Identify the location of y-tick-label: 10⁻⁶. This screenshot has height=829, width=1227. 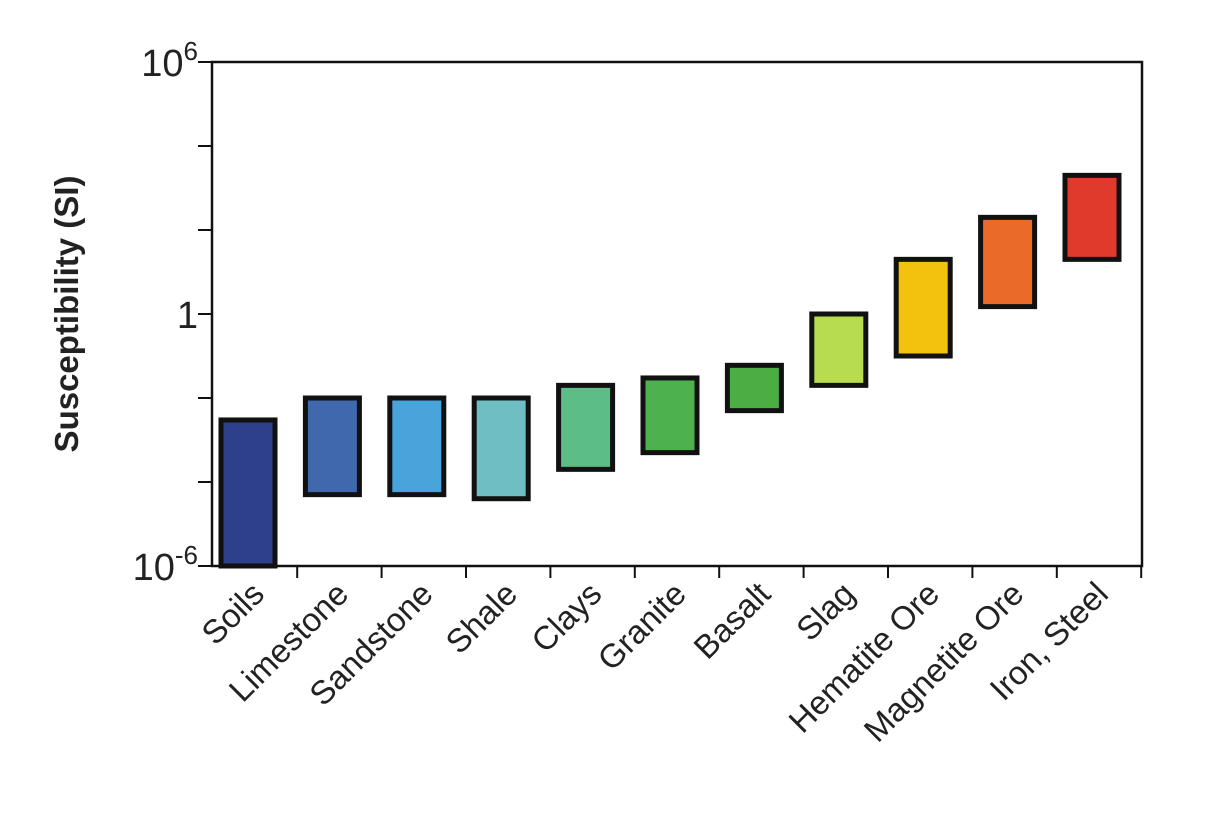
(165, 564).